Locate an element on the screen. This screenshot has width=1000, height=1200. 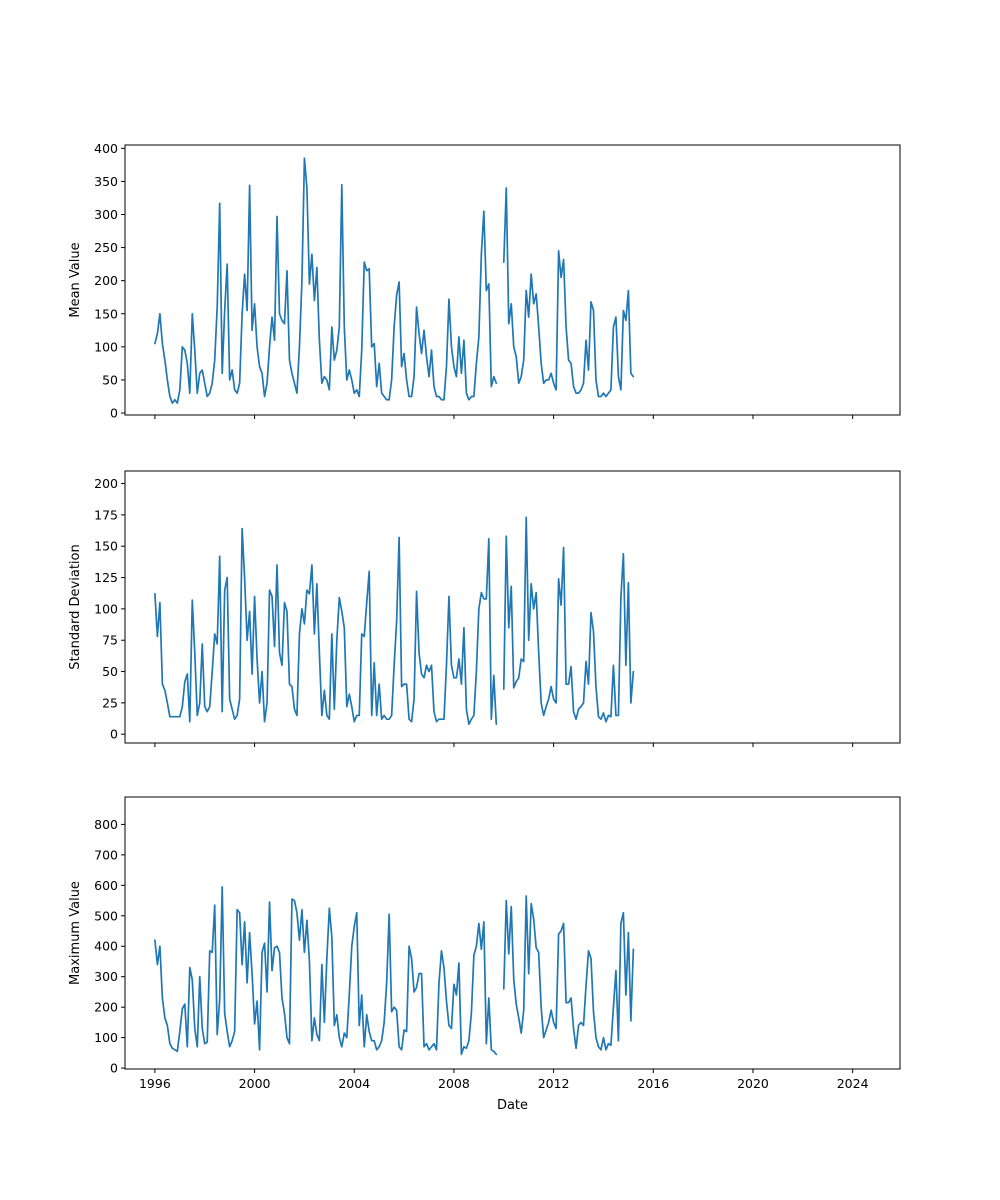
y-axis-label: Maximum Value is located at coordinates (75, 933).